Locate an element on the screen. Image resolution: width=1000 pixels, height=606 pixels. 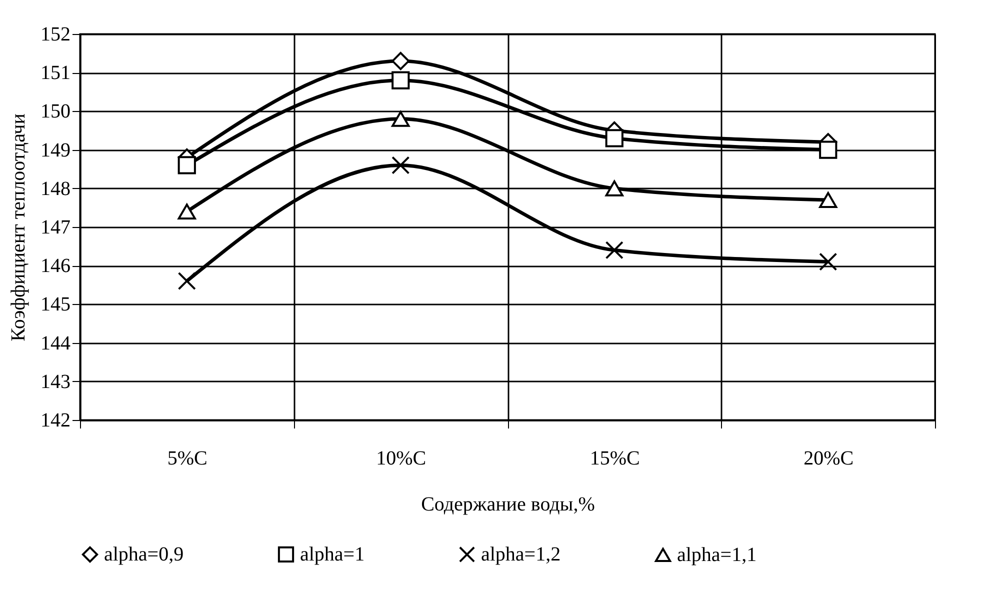
y-tick-label: 151 is located at coordinates (55, 73).